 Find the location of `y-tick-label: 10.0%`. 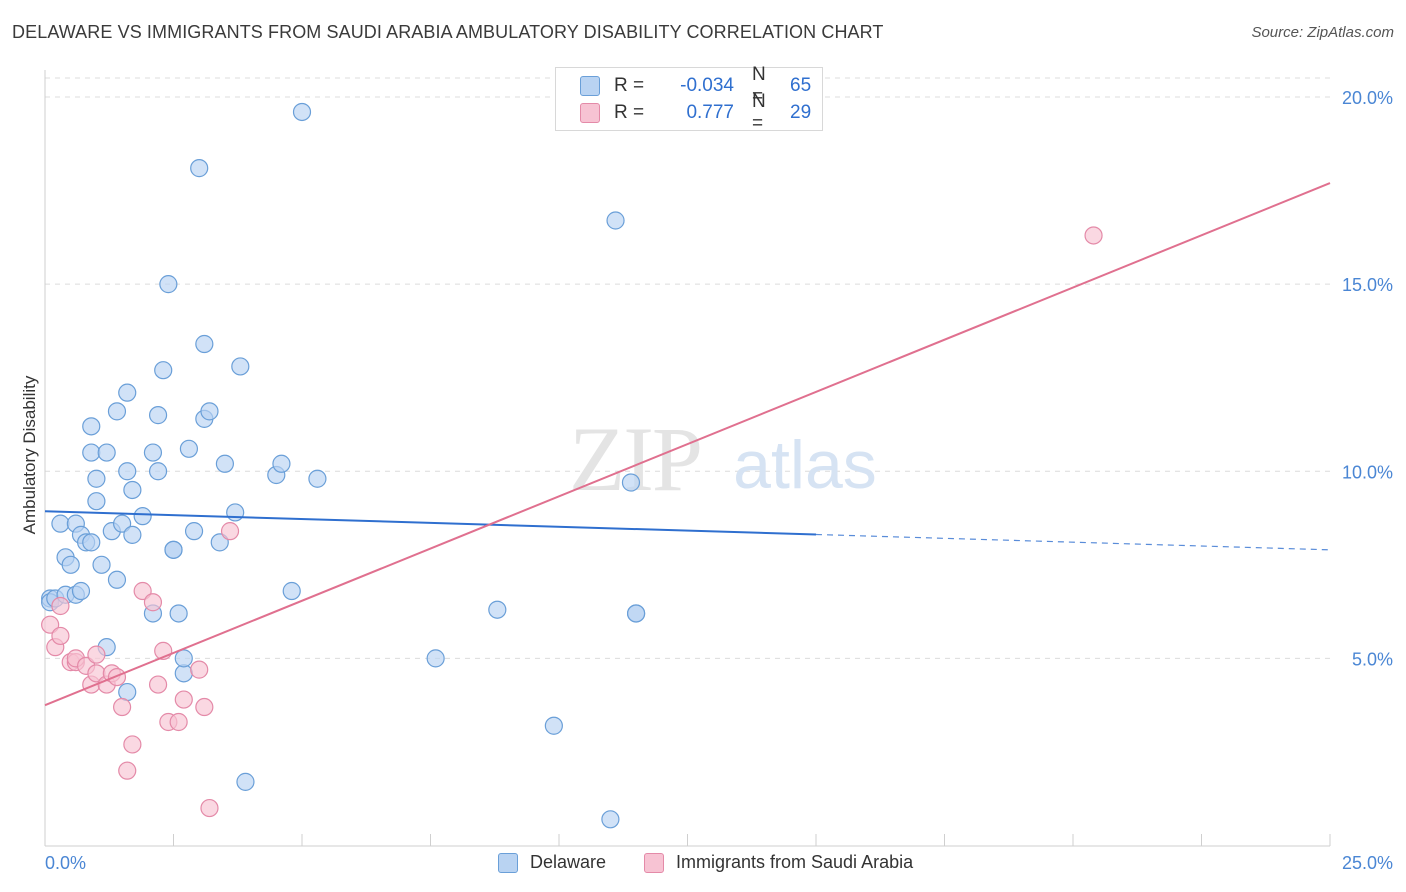

y-tick-label: 10.0% is located at coordinates (1367, 472).